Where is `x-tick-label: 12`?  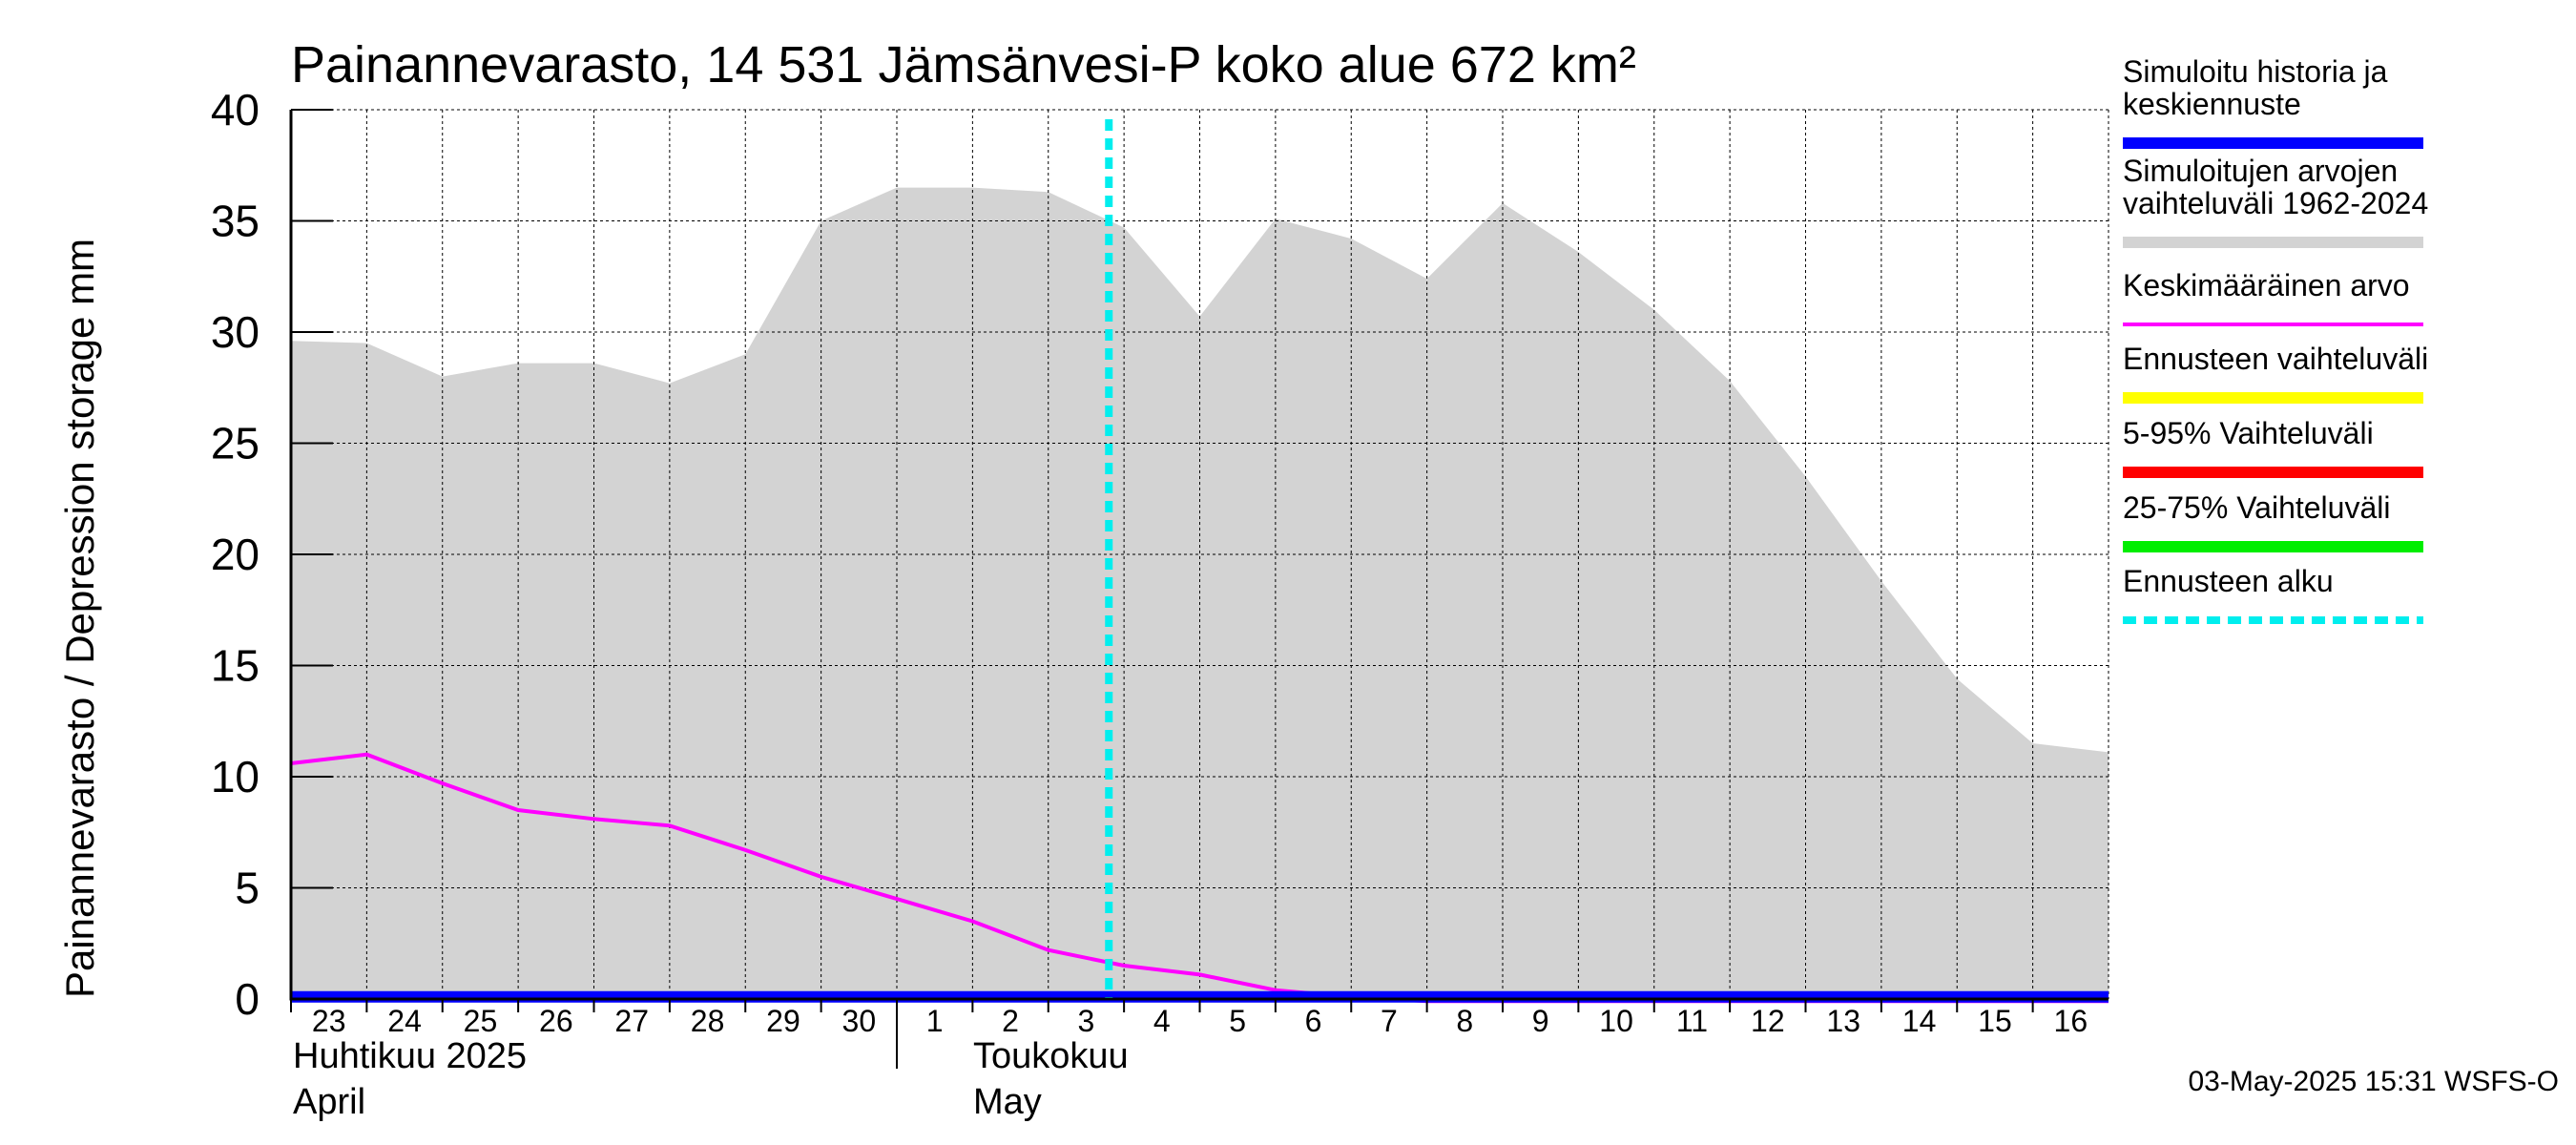 x-tick-label: 12 is located at coordinates (1768, 1021).